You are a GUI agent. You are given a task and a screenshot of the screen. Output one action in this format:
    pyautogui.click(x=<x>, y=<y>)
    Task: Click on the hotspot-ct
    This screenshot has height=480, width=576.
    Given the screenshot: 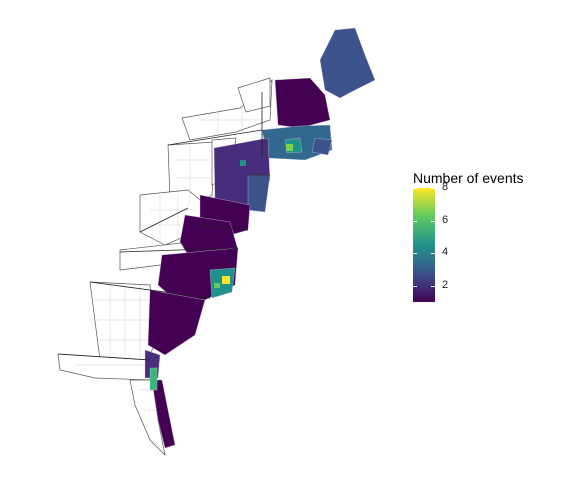 What is the action you would take?
    pyautogui.click(x=289, y=147)
    